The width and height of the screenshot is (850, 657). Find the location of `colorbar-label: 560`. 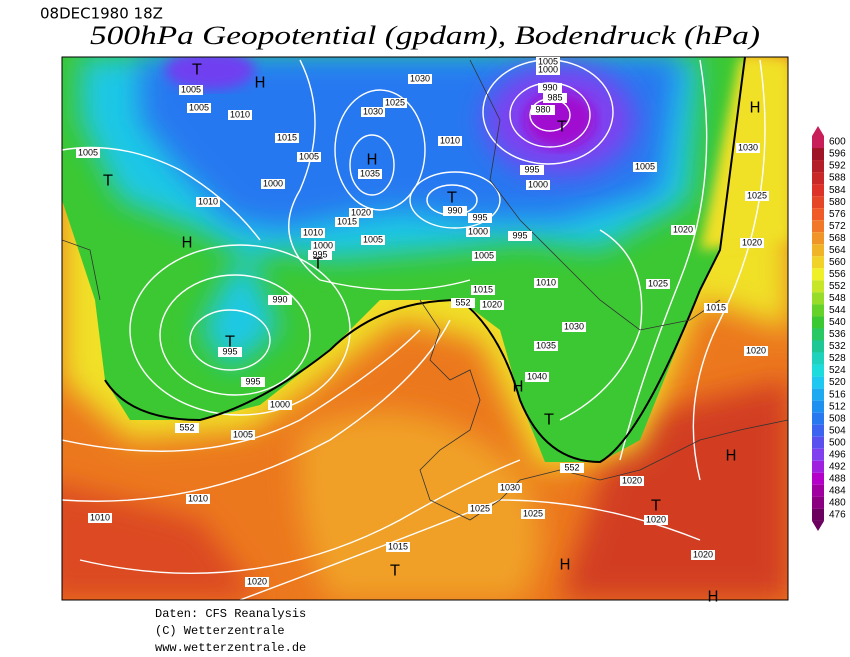

colorbar-label: 560 is located at coordinates (837, 262).